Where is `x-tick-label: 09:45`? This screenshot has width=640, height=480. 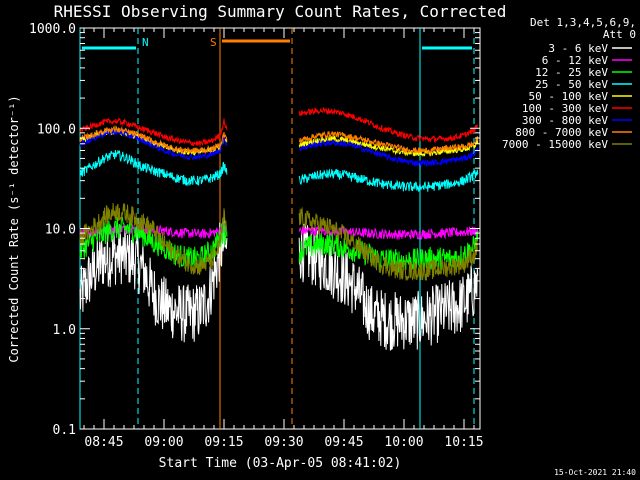
x-tick-label: 09:45 is located at coordinates (343, 442).